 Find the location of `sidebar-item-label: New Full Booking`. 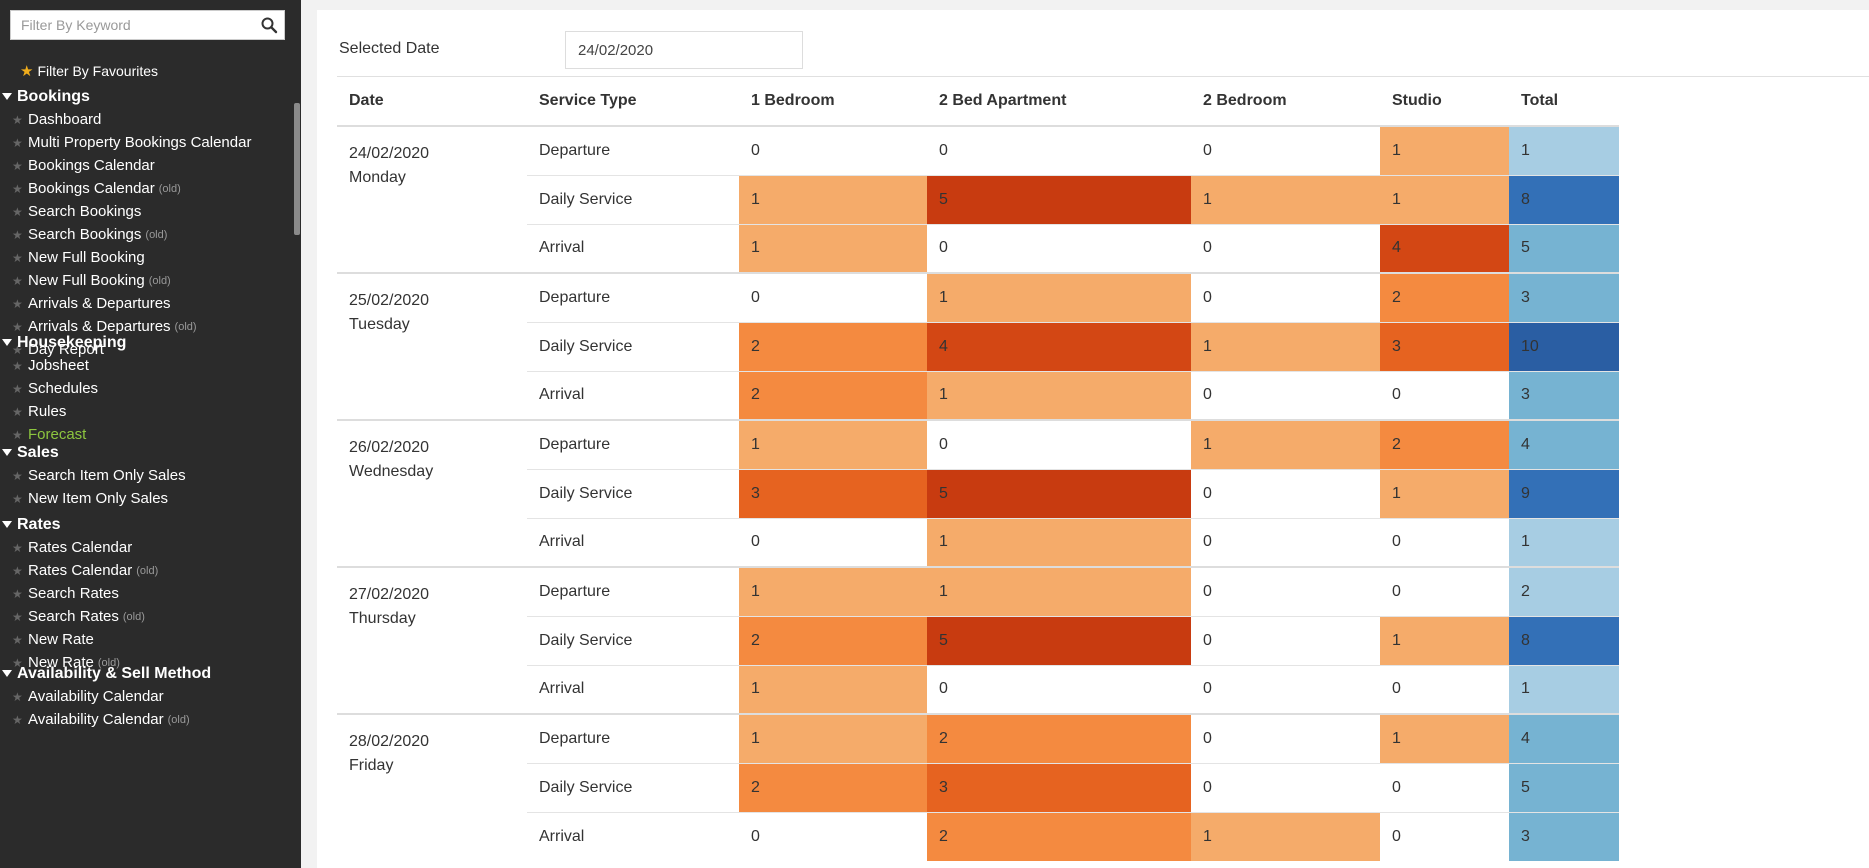

sidebar-item-label: New Full Booking is located at coordinates (86, 280).